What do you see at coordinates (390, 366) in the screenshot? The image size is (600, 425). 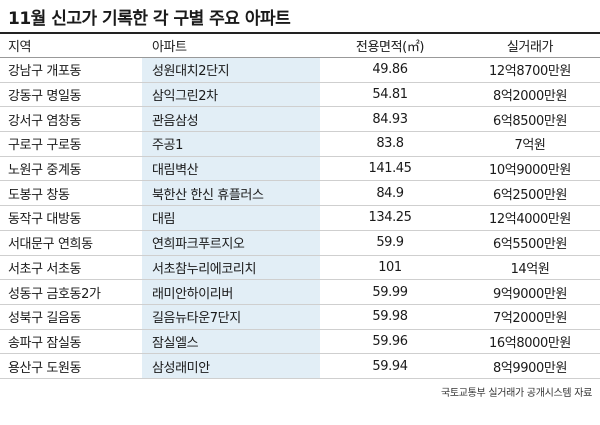 I see `cell-area: 59.94` at bounding box center [390, 366].